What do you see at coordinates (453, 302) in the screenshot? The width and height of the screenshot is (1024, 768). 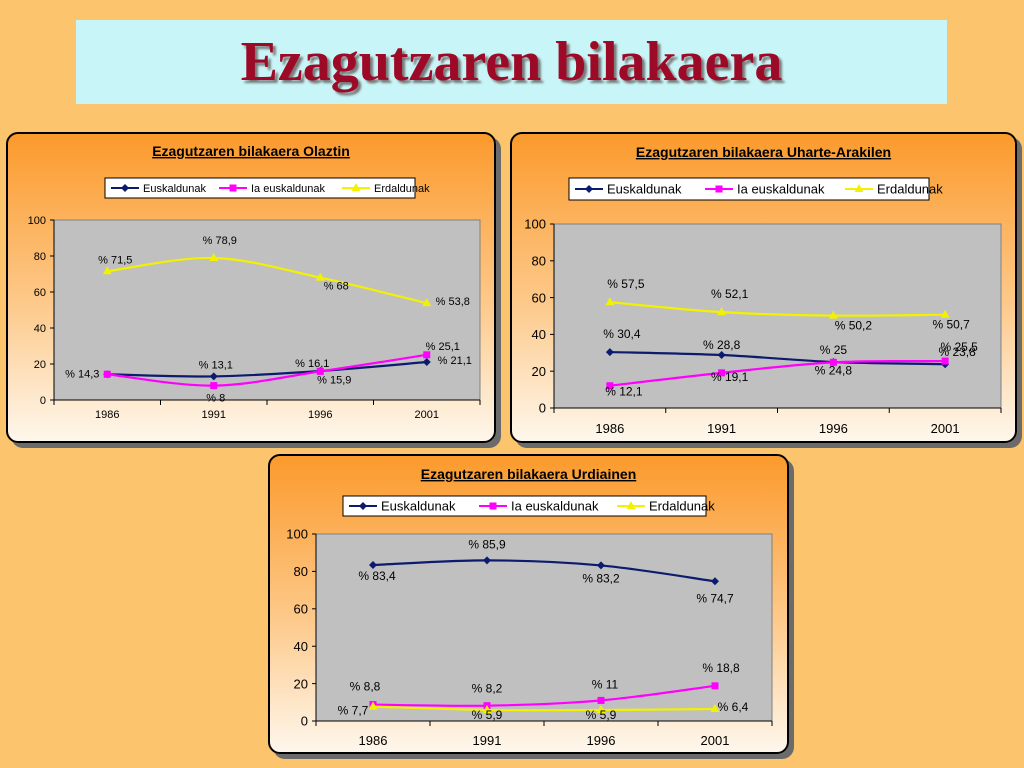 I see `data-label: % 53,8` at bounding box center [453, 302].